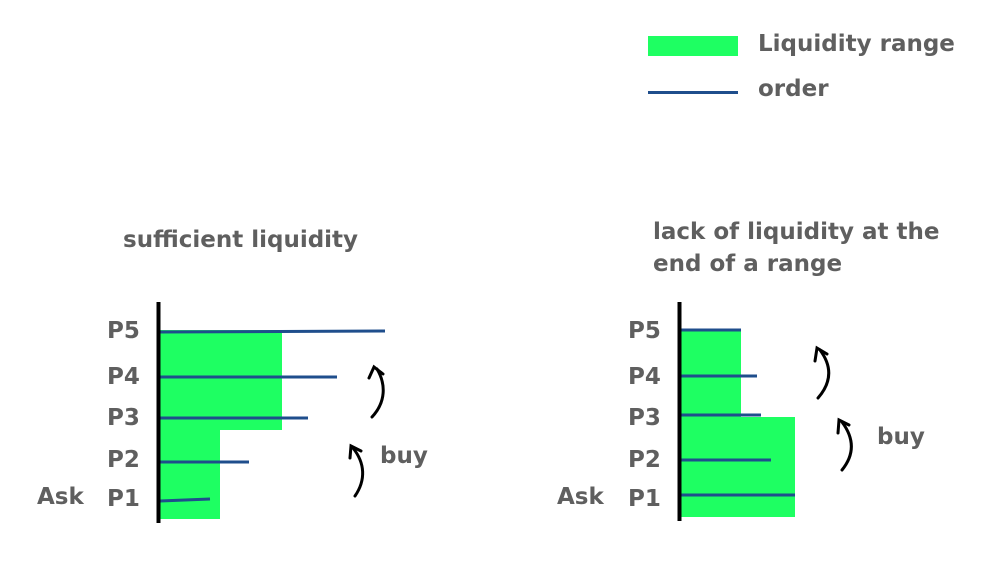 Image resolution: width=981 pixels, height=564 pixels. Describe the element at coordinates (366, 431) in the screenshot. I see `panel-1-buy-arrows` at that location.